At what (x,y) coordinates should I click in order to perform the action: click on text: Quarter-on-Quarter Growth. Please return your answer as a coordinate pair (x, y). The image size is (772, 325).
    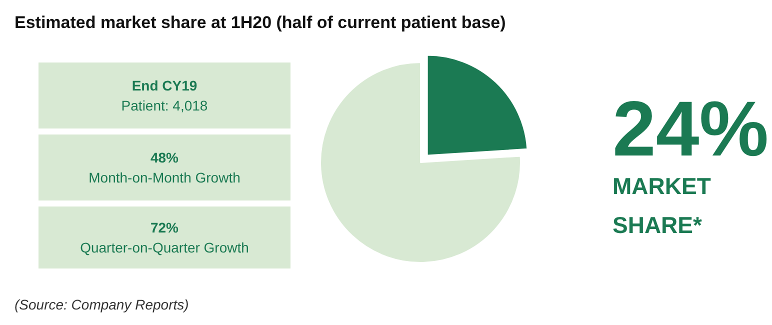
    Looking at the image, I should click on (164, 248).